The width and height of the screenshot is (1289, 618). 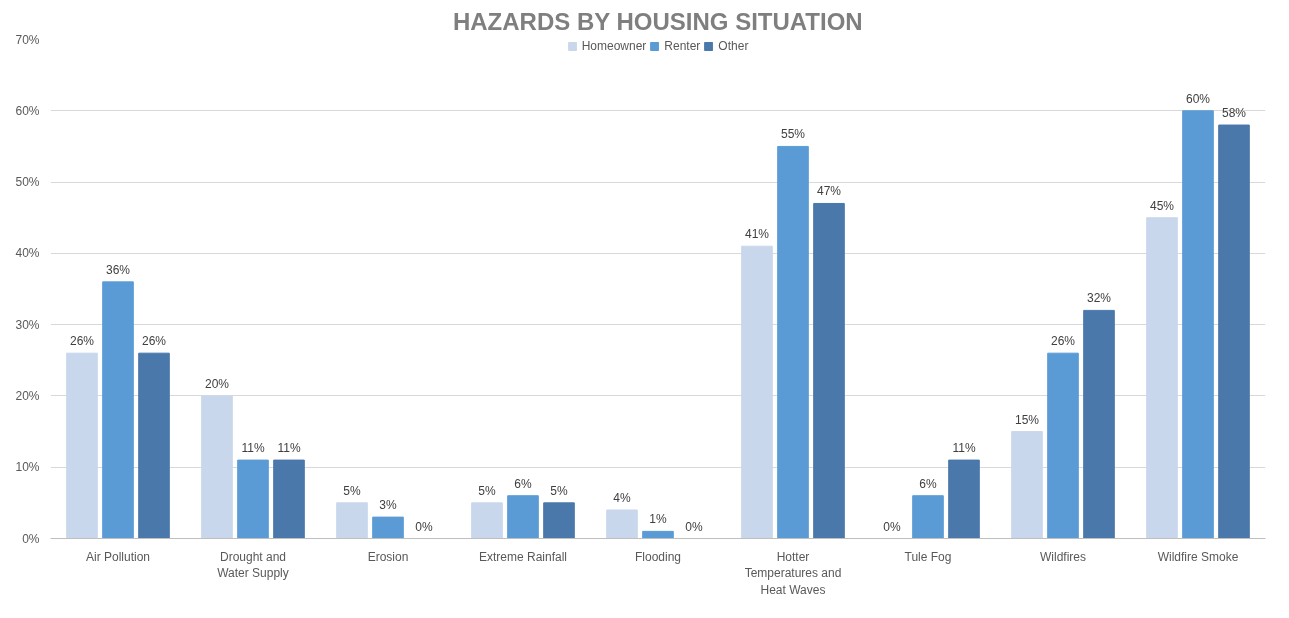 What do you see at coordinates (217, 383) in the screenshot?
I see `data-label: 20%` at bounding box center [217, 383].